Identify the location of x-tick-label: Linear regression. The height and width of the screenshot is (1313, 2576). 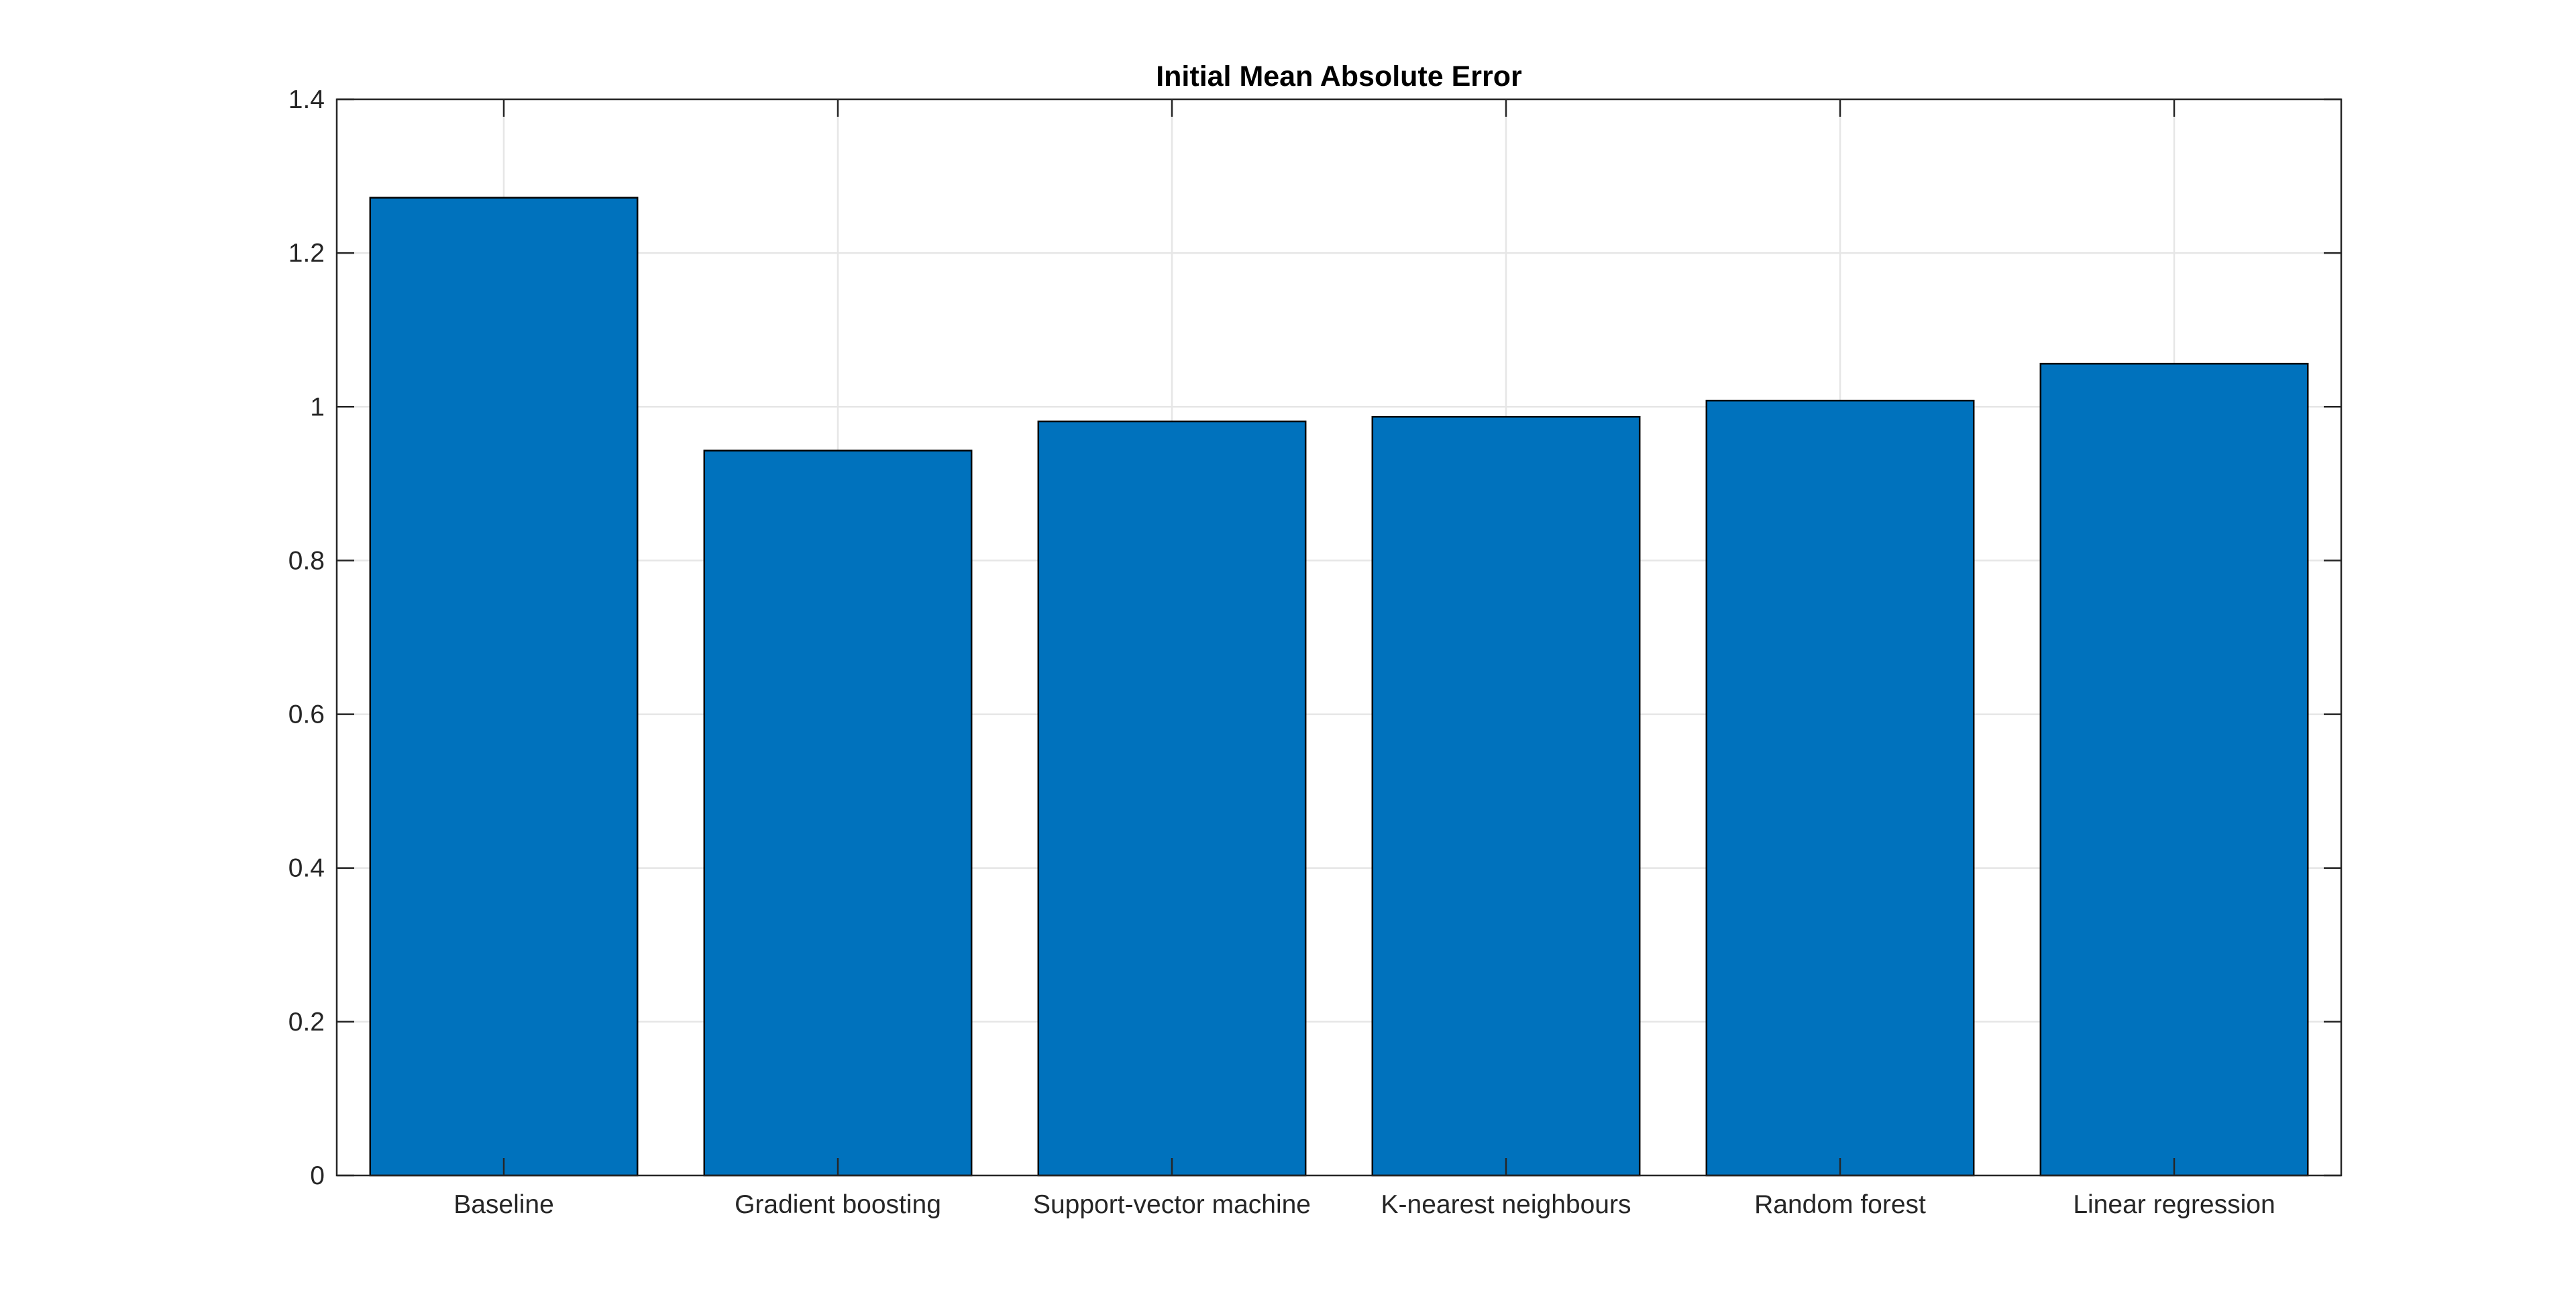
(2174, 1204).